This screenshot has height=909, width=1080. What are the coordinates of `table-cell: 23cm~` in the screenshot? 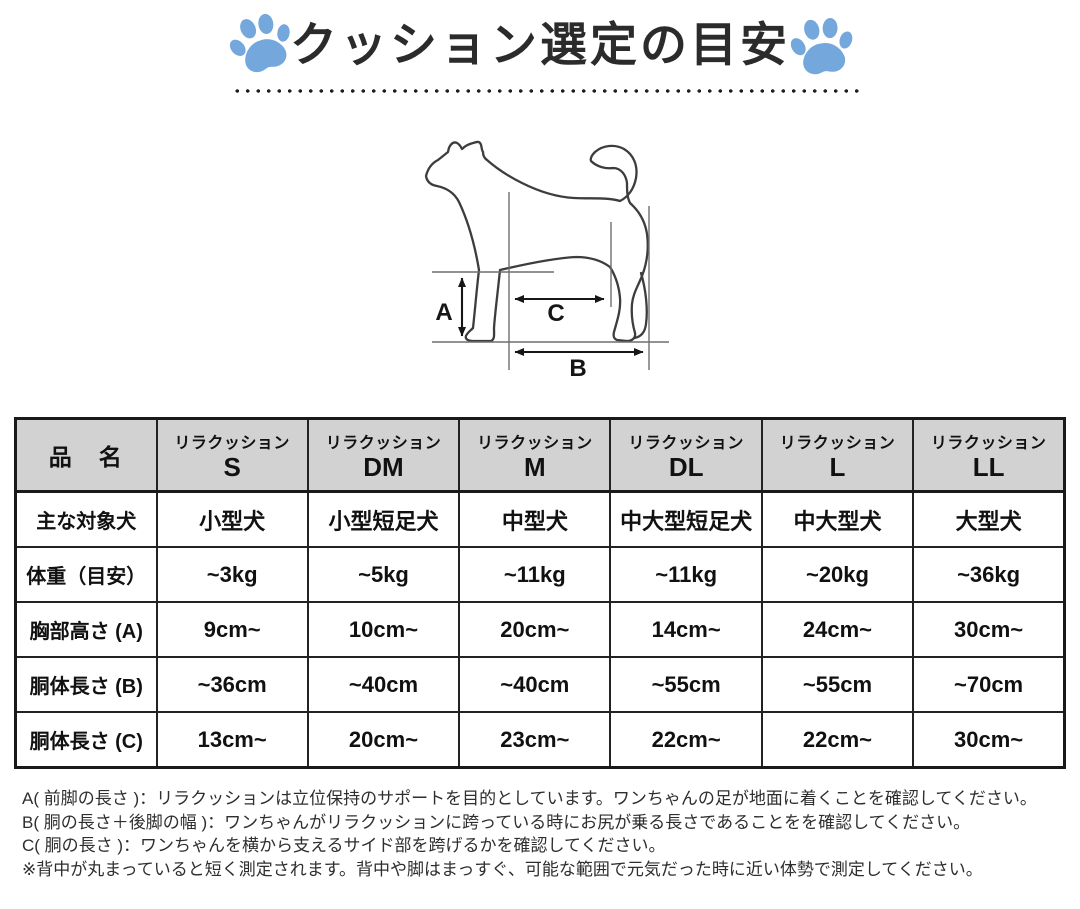 It's located at (535, 740).